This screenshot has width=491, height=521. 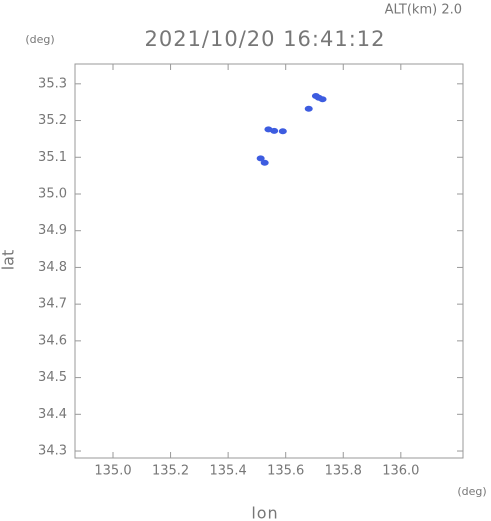 I want to click on y-tick-label: 34.3, so click(x=52, y=451).